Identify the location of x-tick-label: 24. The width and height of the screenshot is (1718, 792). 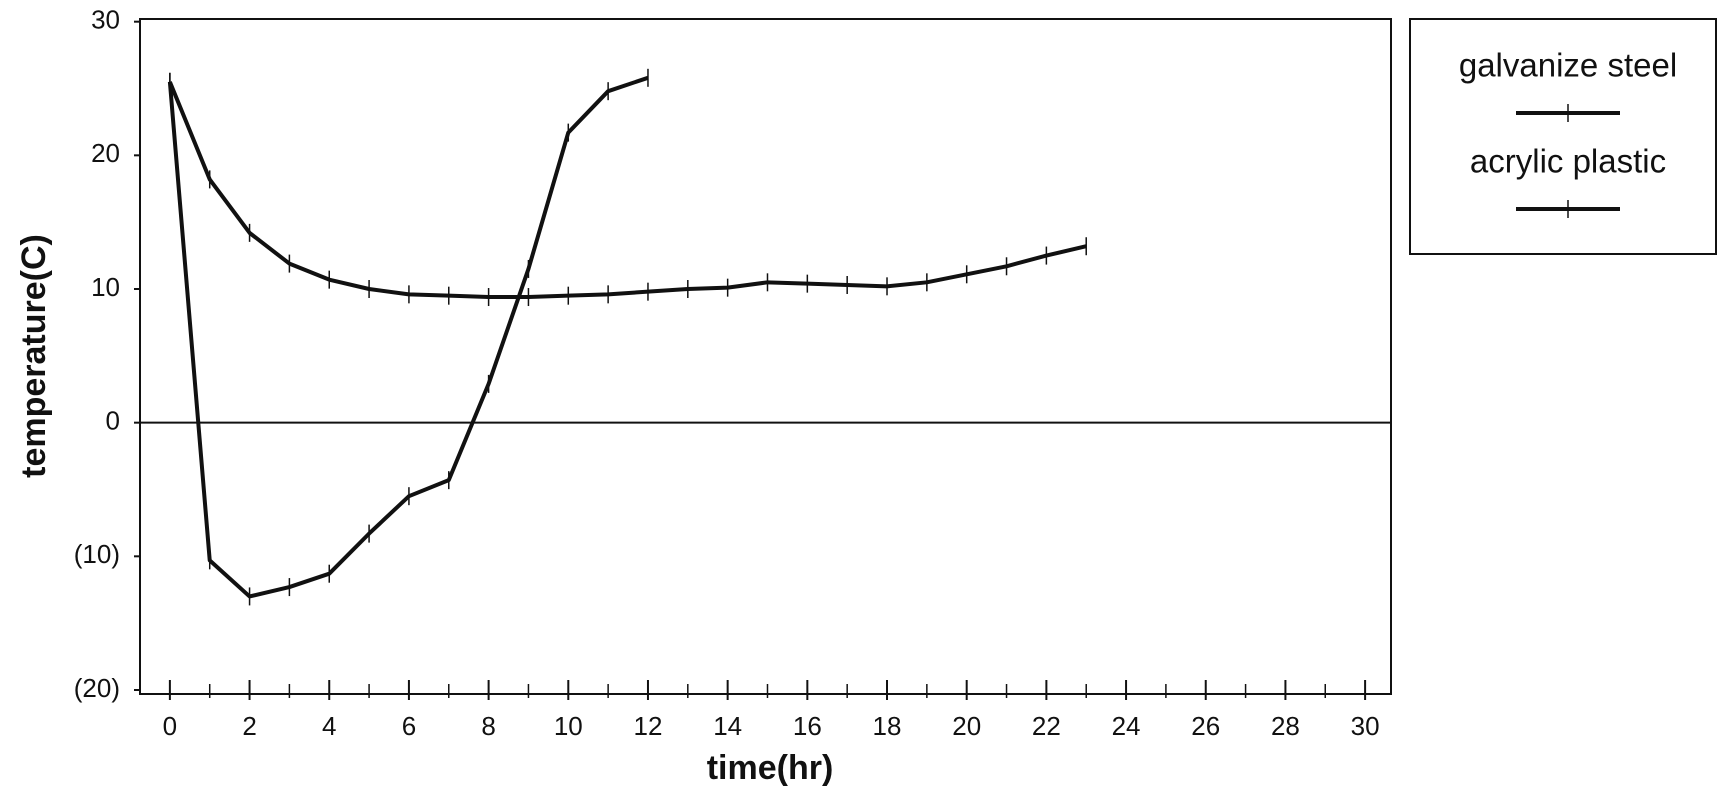
(1126, 726).